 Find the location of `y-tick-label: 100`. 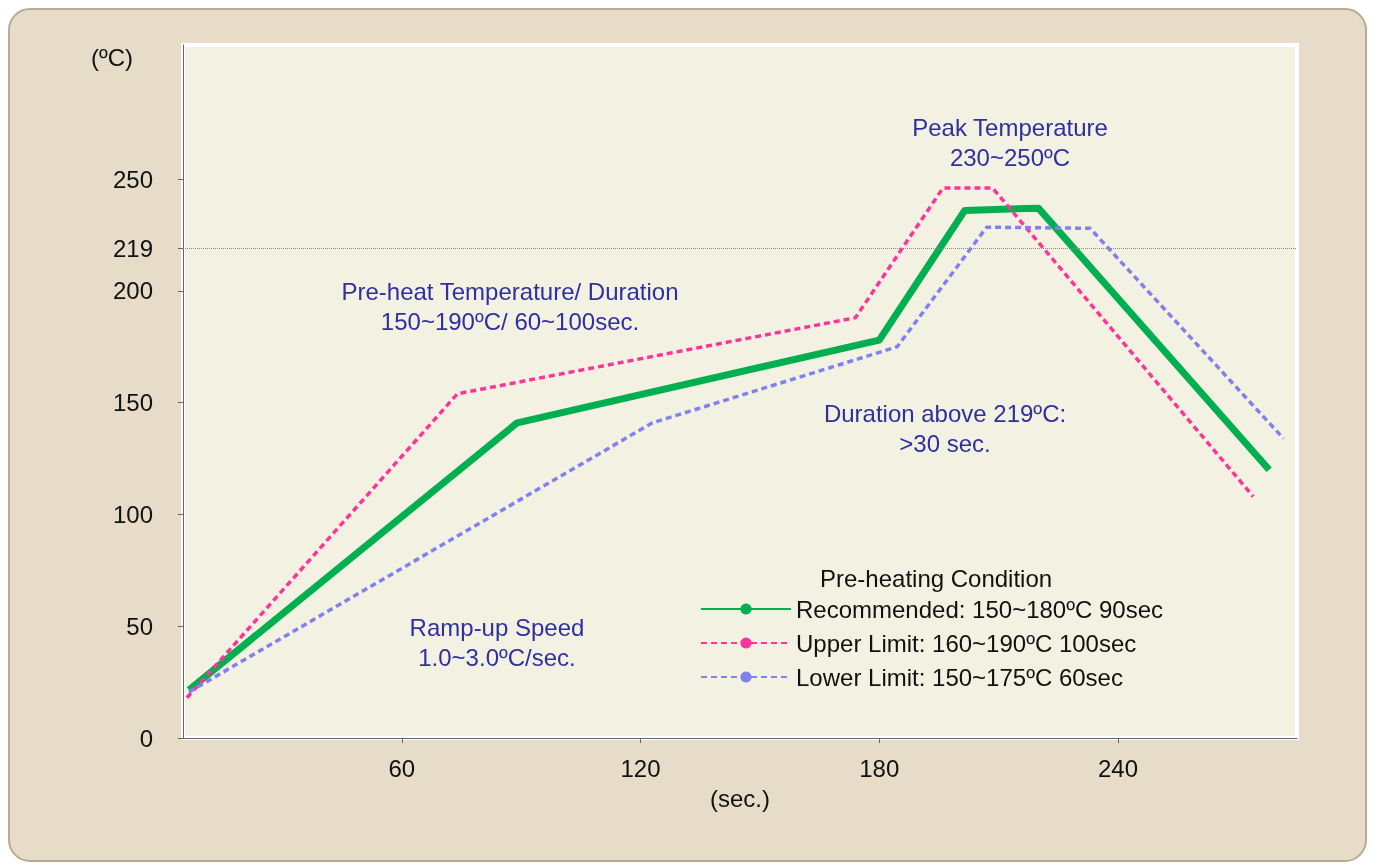

y-tick-label: 100 is located at coordinates (132, 514).